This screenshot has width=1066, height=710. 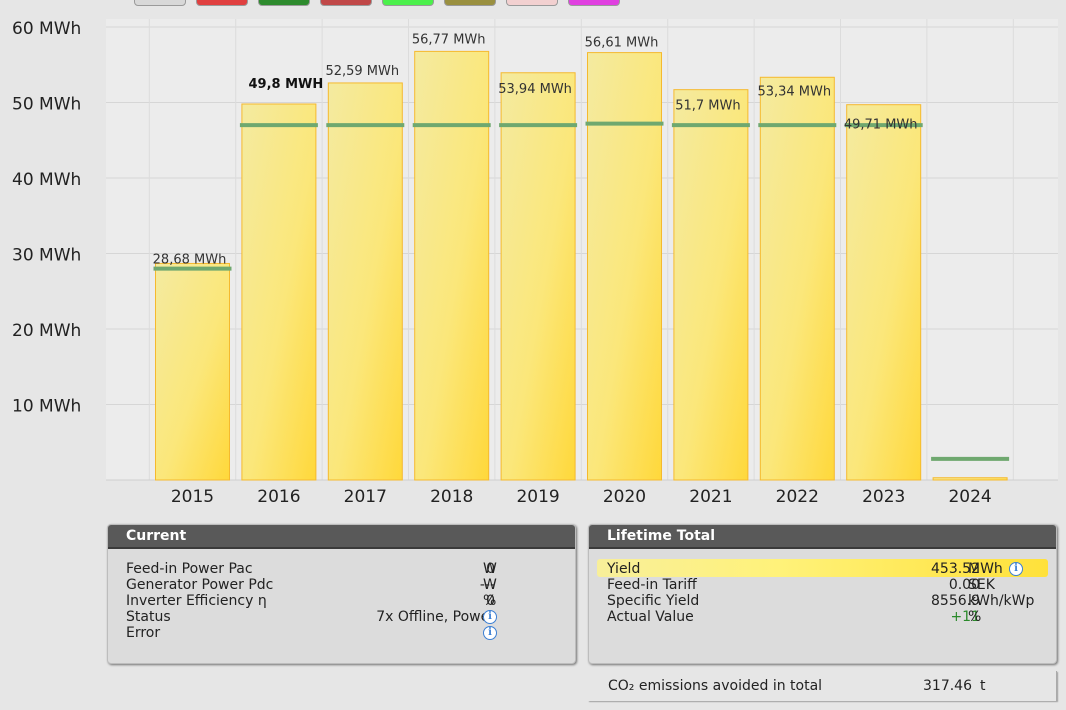 I want to click on lifetime-unit: MWh, so click(x=985, y=569).